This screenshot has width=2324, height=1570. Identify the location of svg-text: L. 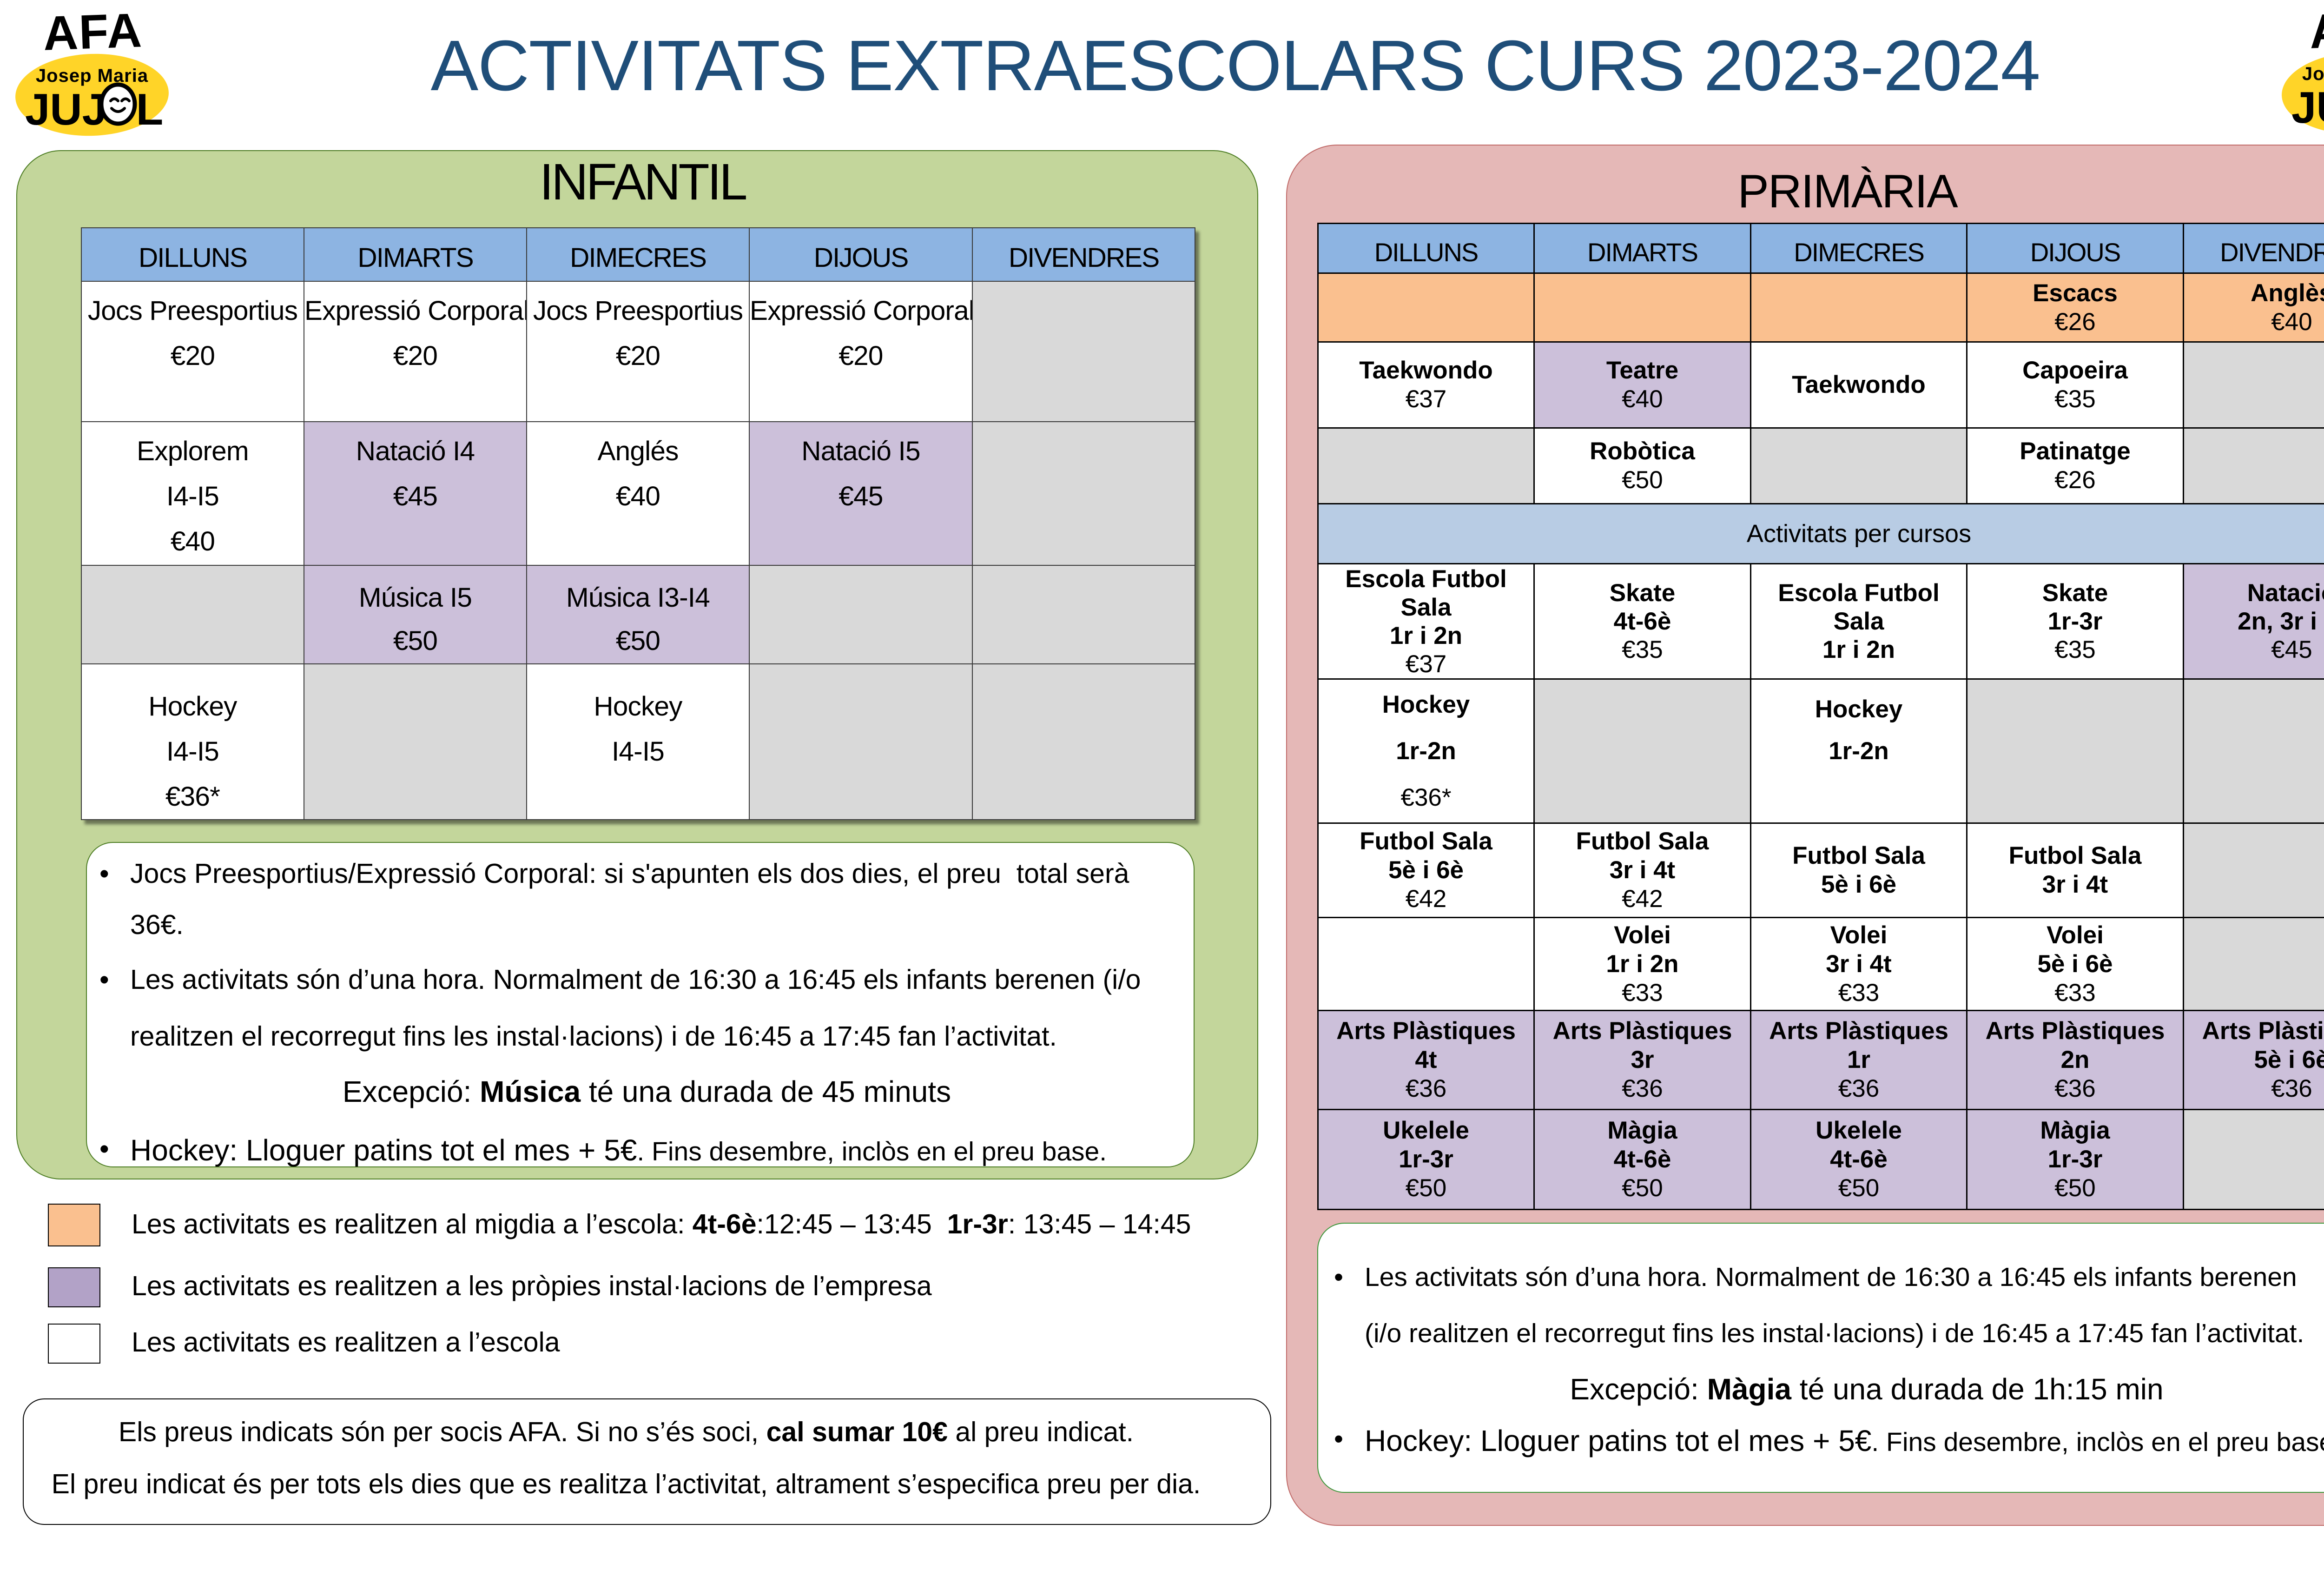
(150, 109).